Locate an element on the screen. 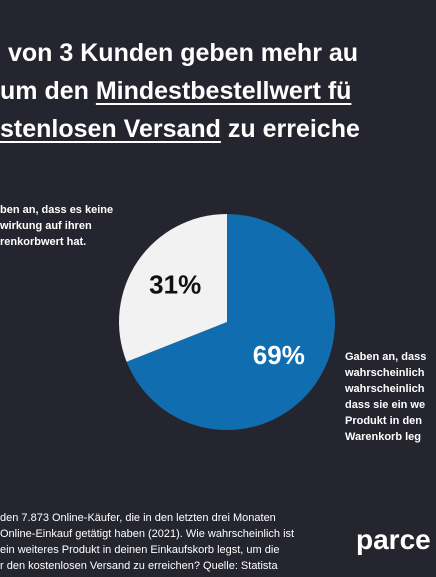 The width and height of the screenshot is (436, 577). annotation-line: ben an, dass es keine is located at coordinates (57, 210).